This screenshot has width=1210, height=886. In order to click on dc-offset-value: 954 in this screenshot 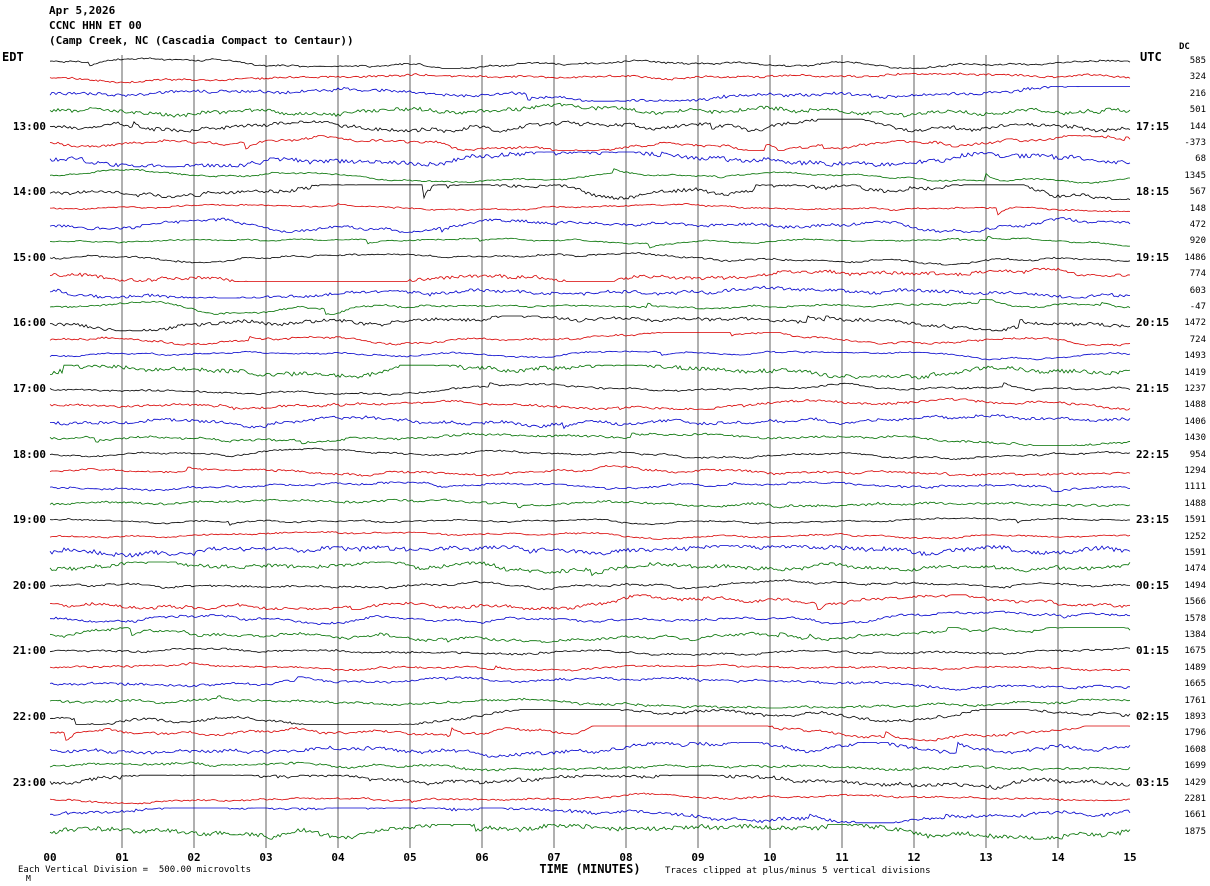, I will do `click(1197, 454)`.